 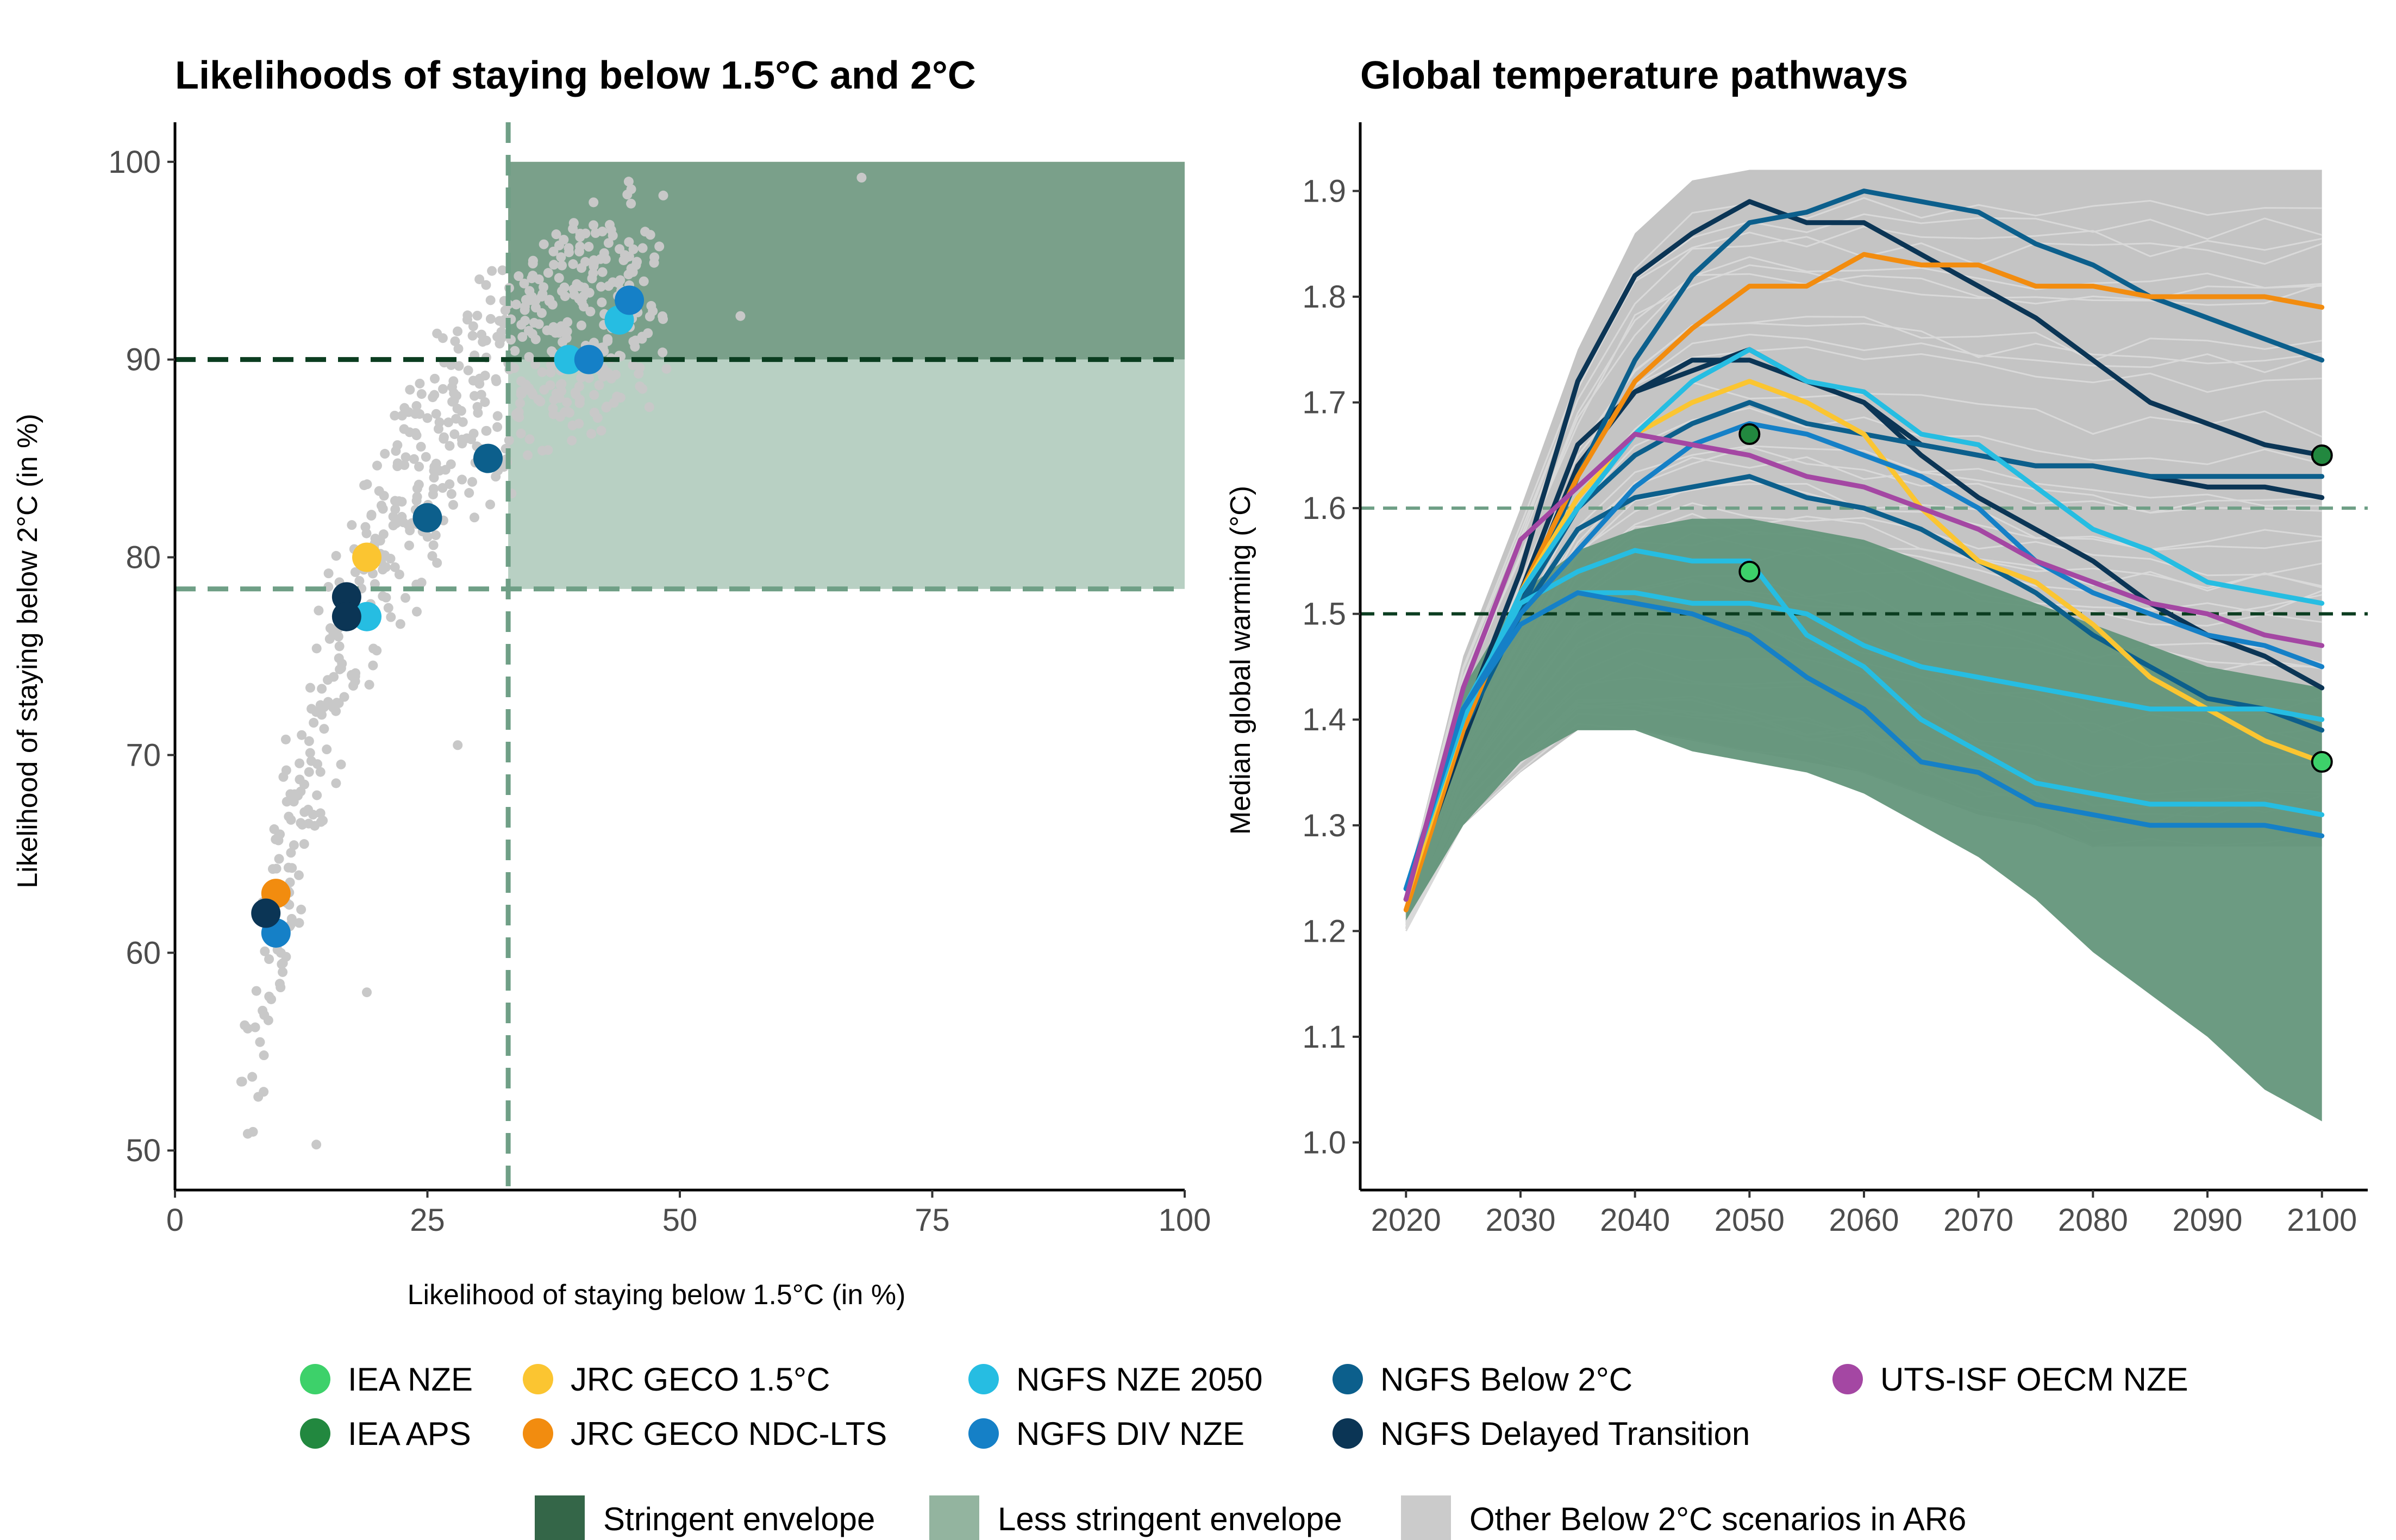 I want to click on left-highlight-points, so click(x=448, y=617).